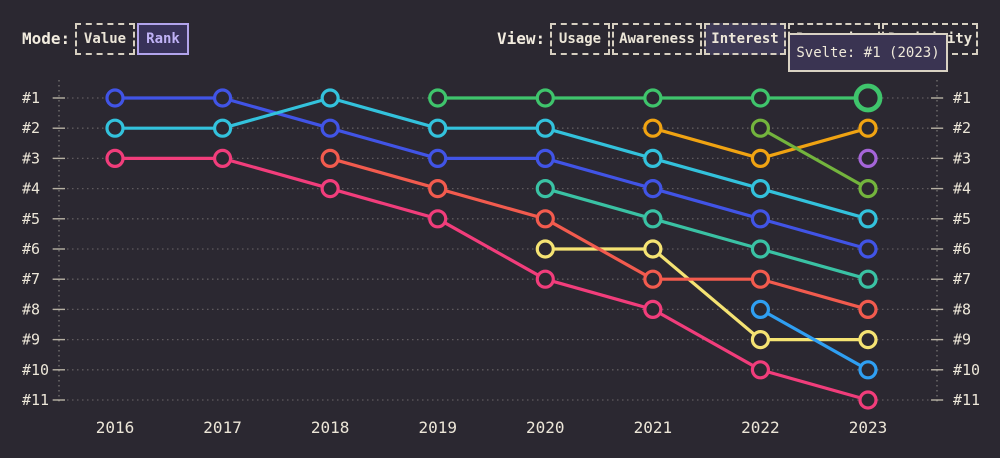  I want to click on rank-label-right-7: #7, so click(962, 279).